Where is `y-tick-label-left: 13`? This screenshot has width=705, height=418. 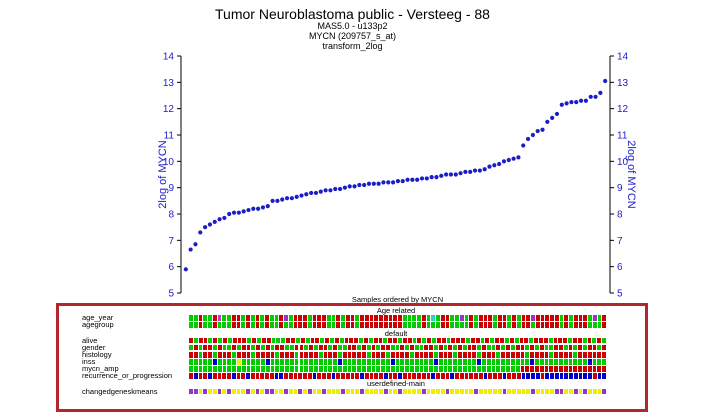 y-tick-label-left: 13 is located at coordinates (169, 83).